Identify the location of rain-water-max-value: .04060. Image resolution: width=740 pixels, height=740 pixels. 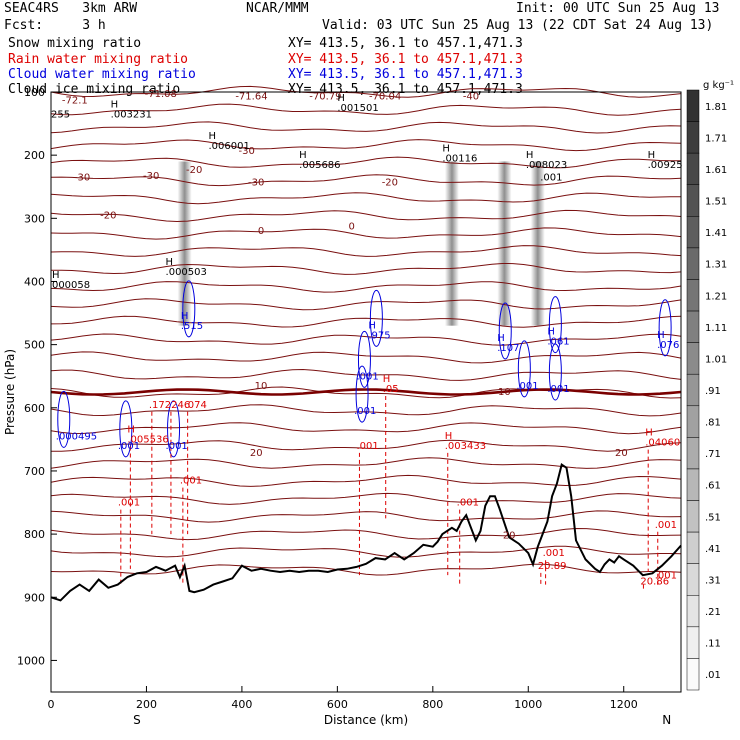
(662, 443).